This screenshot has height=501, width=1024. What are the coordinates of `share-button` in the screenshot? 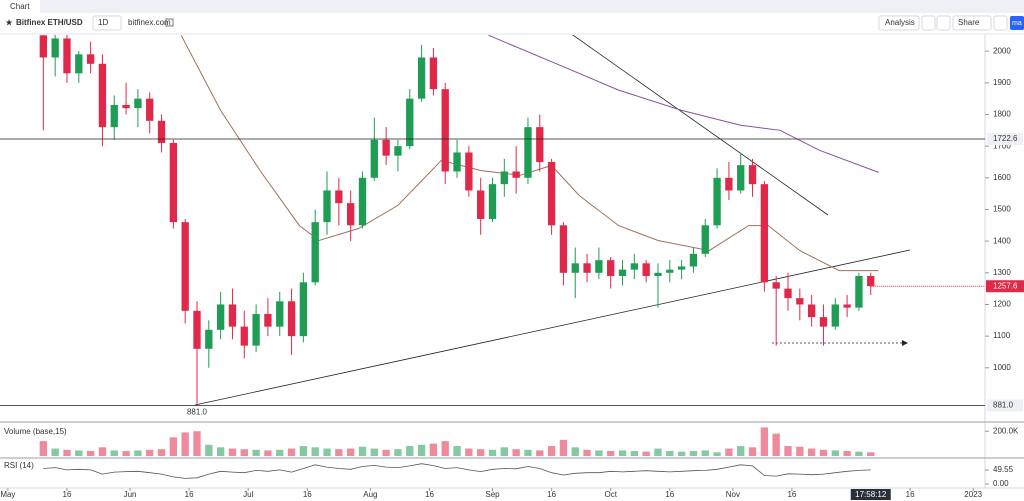 It's located at (972, 23).